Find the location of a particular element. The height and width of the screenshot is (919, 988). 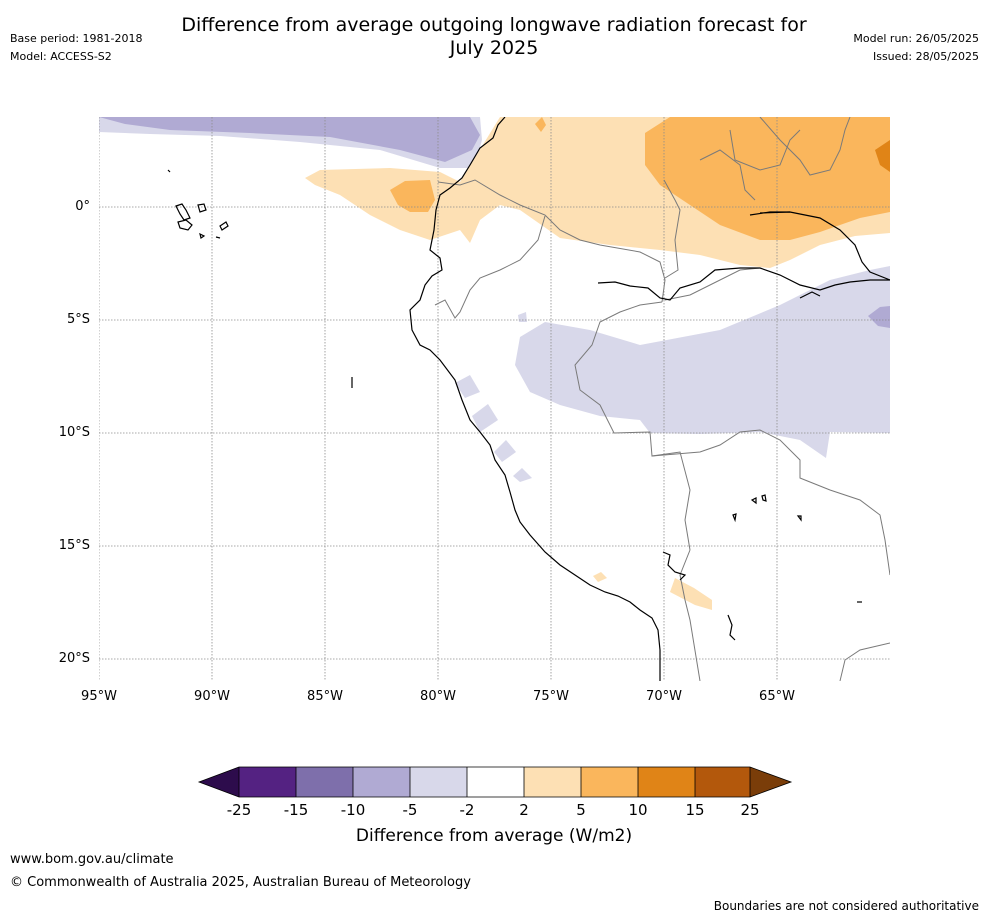

lon-label-70w: 70°W is located at coordinates (664, 696).